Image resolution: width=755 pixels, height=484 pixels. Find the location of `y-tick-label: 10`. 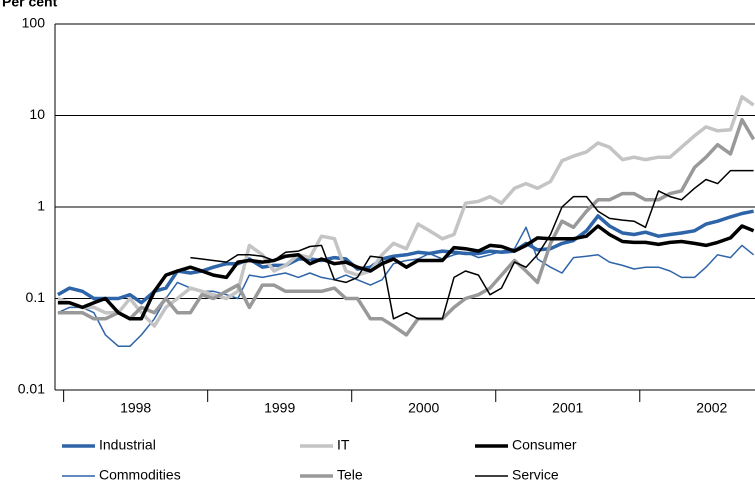

y-tick-label: 10 is located at coordinates (37, 114).